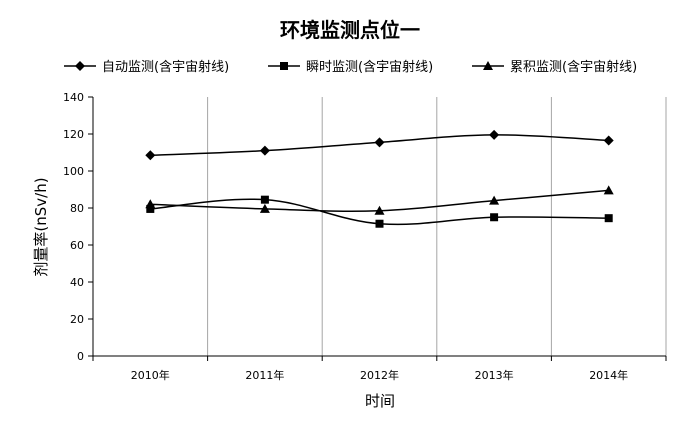  I want to click on legend-label: 瞬时监测(含宇宙射线), so click(369, 67).